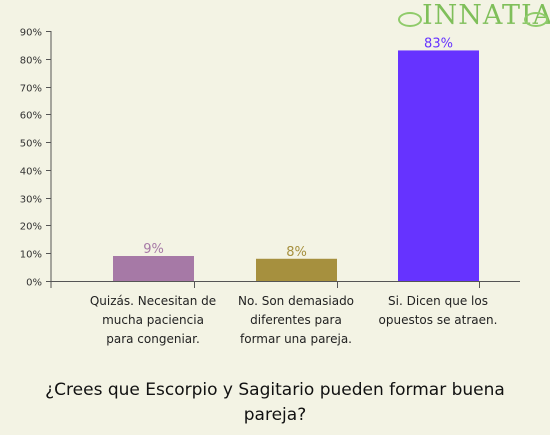 This screenshot has width=550, height=435. What do you see at coordinates (34, 283) in the screenshot?
I see `y-tick-label: 0%` at bounding box center [34, 283].